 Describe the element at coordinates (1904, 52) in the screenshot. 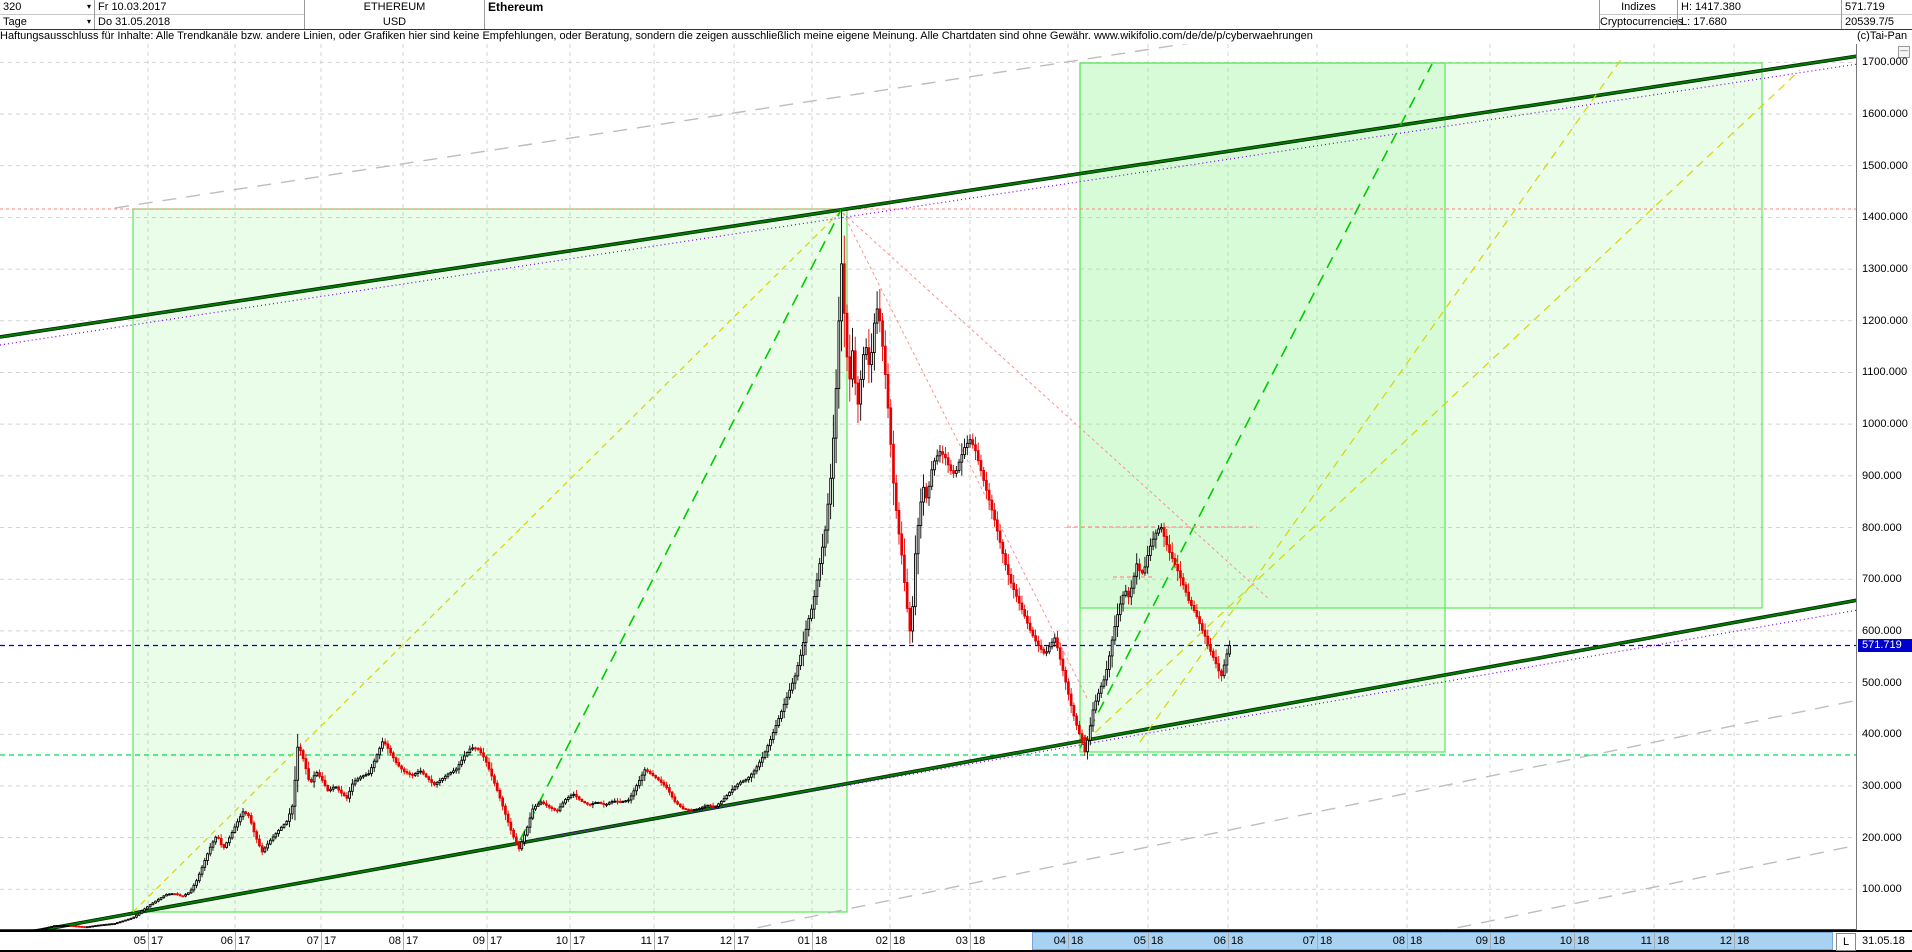

I see `collapse-axis-icon: —` at that location.